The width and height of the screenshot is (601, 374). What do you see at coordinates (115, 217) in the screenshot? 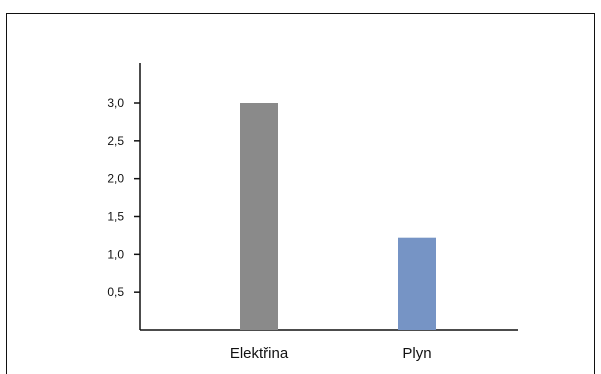
I see `y-tick-label: 1,5` at bounding box center [115, 217].